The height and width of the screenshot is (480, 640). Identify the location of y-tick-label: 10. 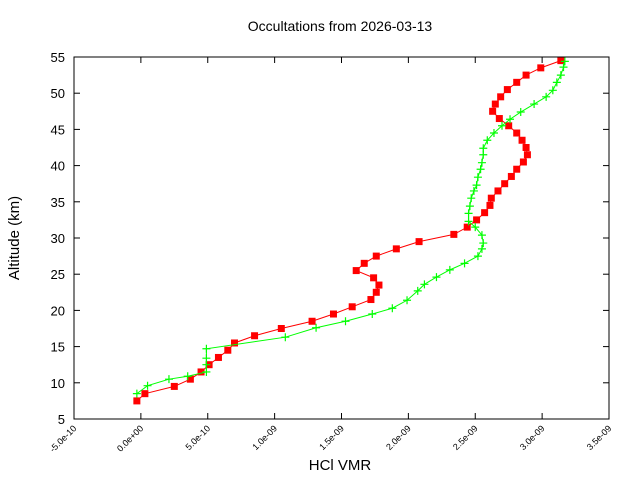
(58, 383).